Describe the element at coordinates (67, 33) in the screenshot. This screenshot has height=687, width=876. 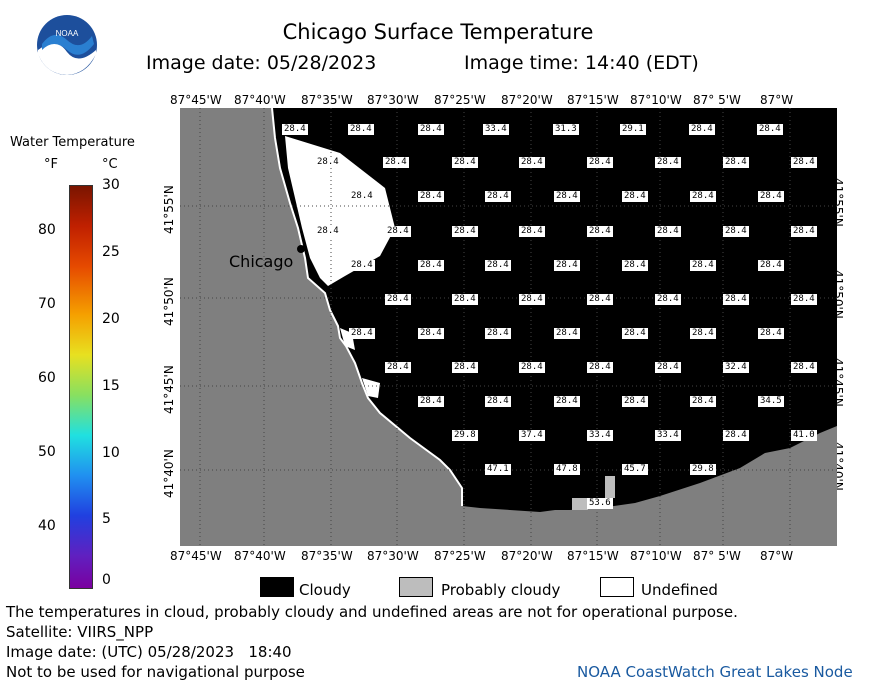
I see `svg-text: NOAA` at that location.